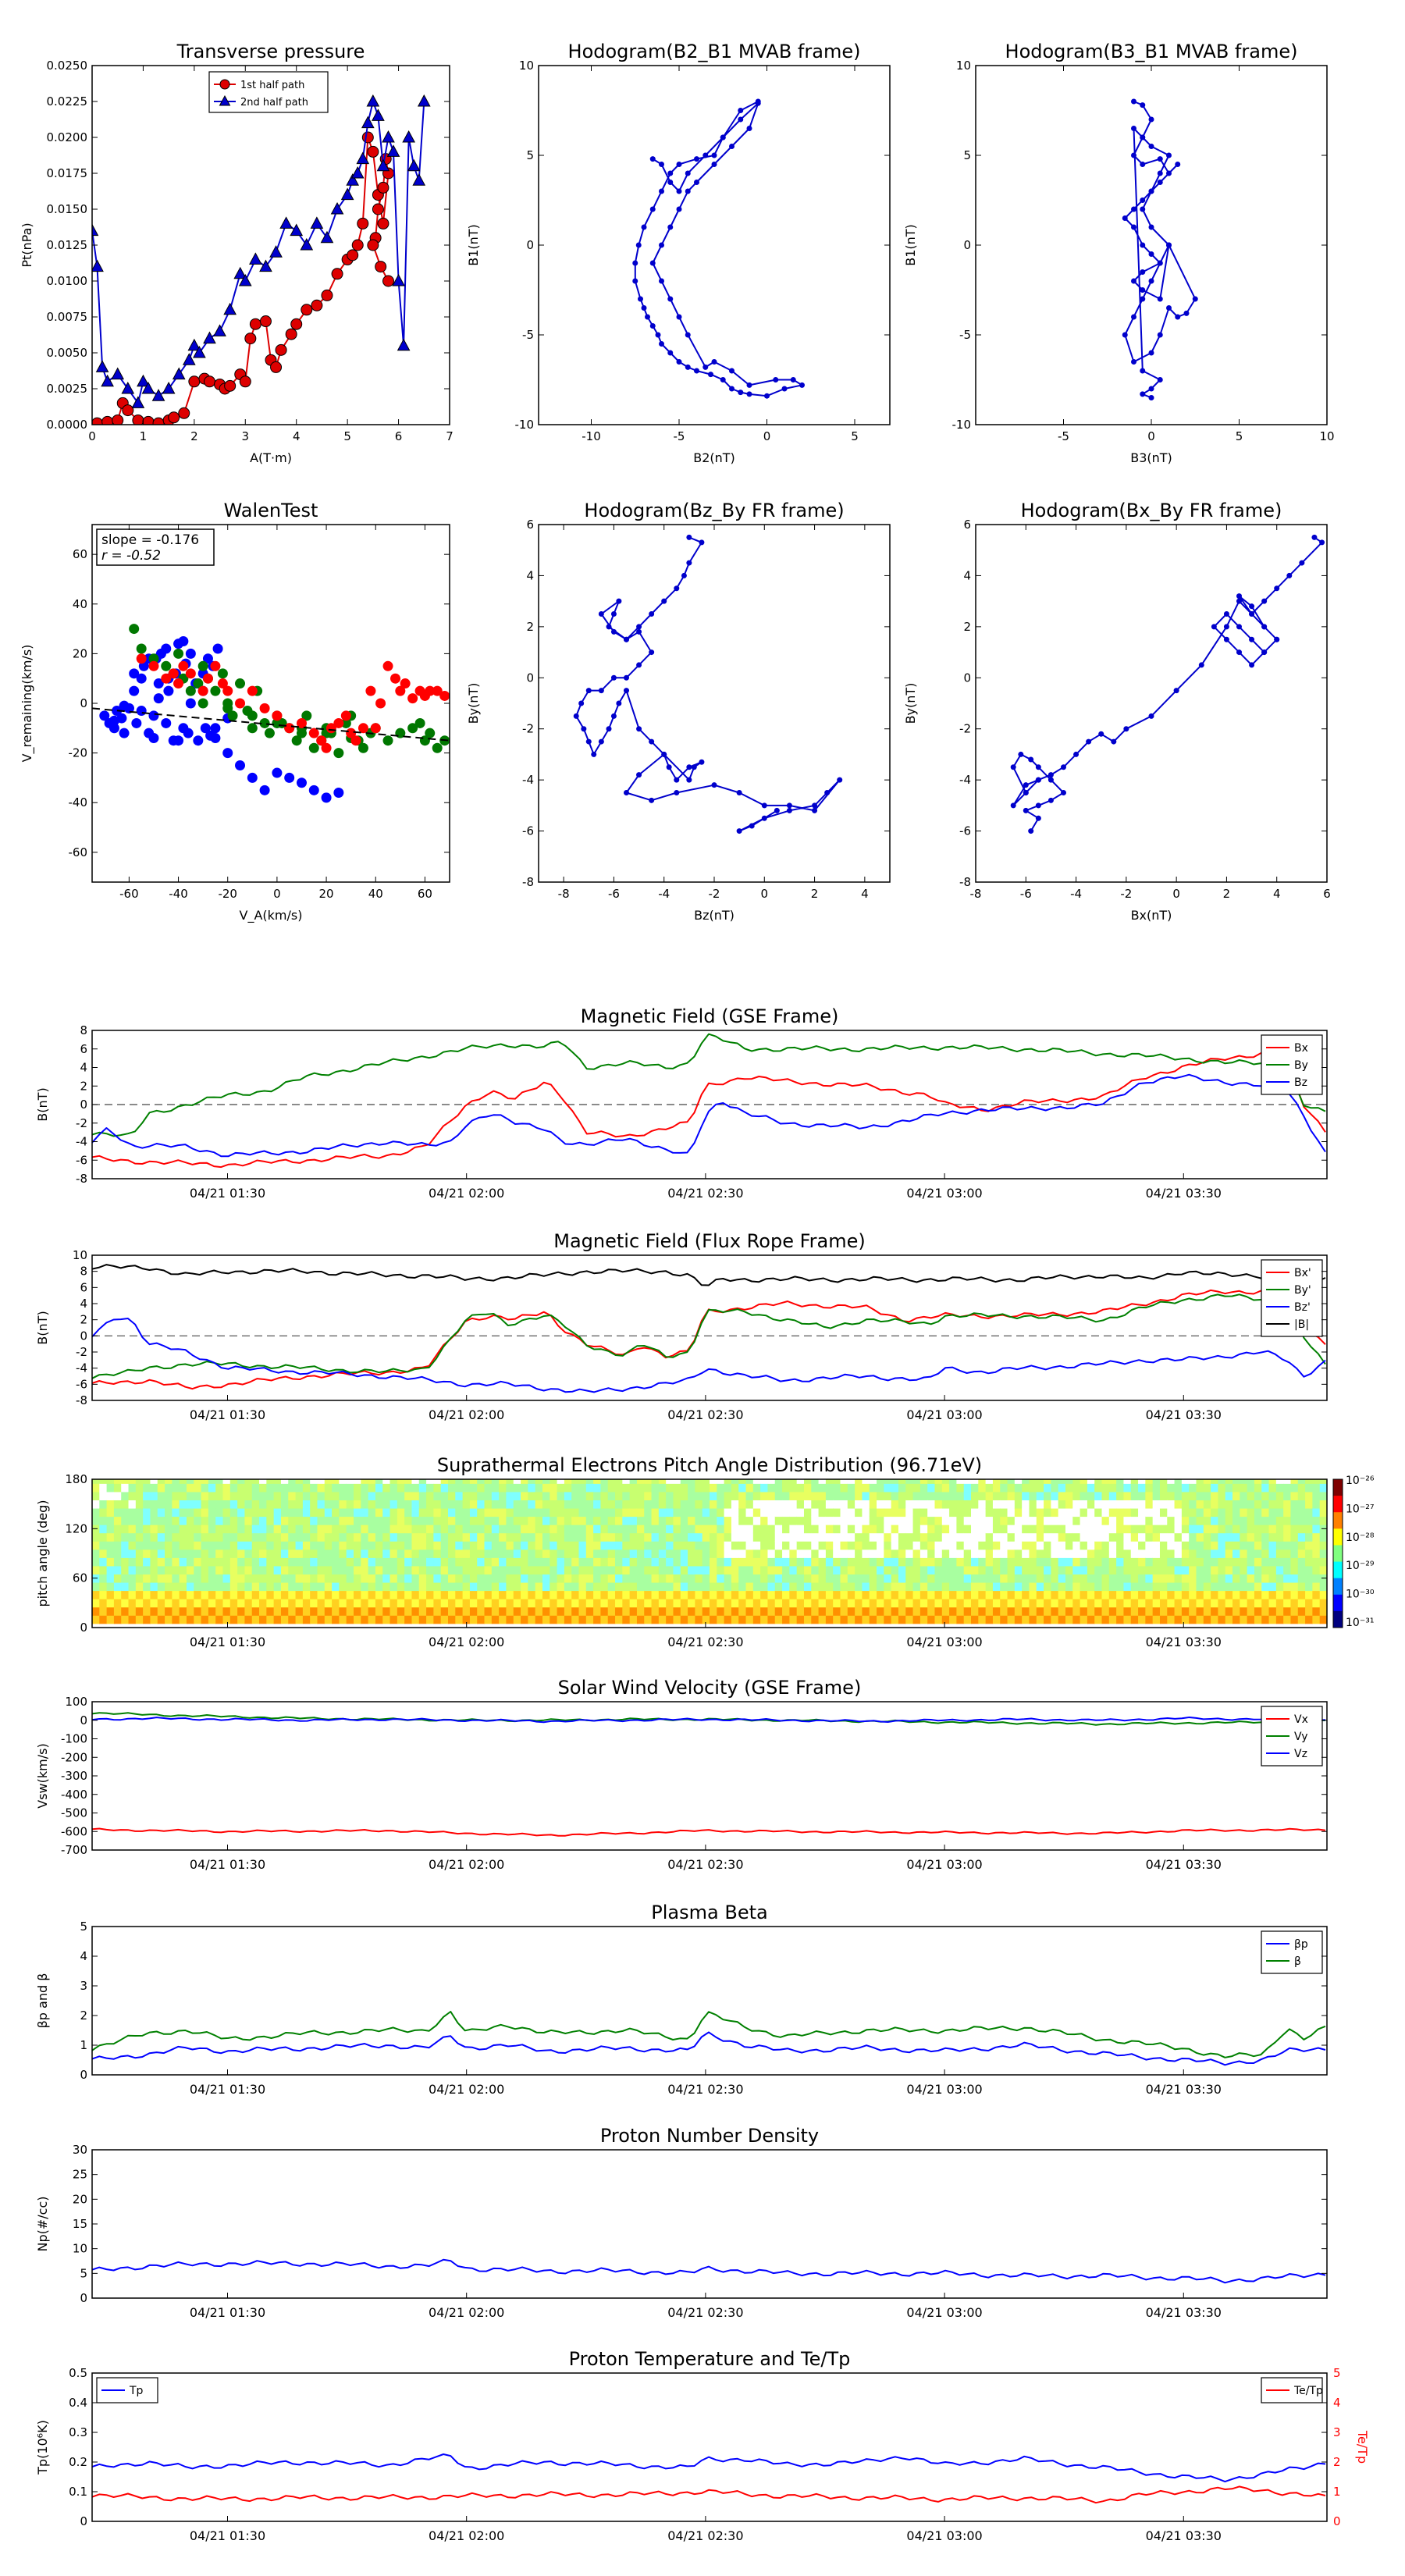 The image size is (1405, 2576). Describe the element at coordinates (1292, 1298) in the screenshot. I see `legend: Bx'By'Bz'|B|` at that location.